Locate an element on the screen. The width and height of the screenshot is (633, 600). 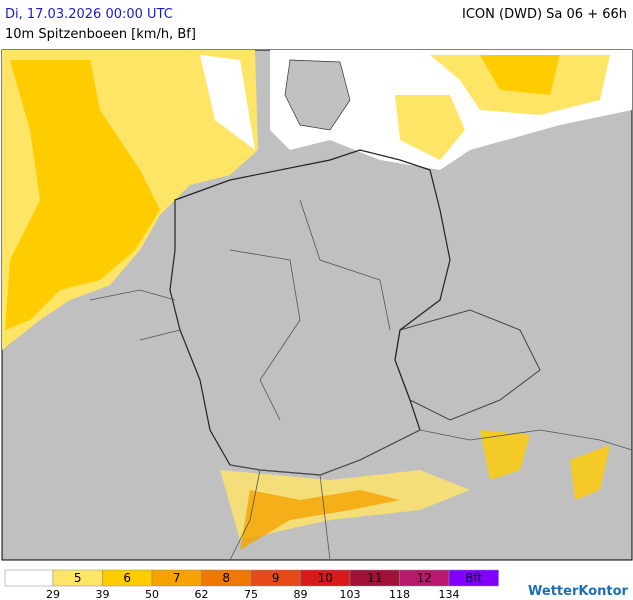
legend-threshold: 75 is located at coordinates (251, 594).